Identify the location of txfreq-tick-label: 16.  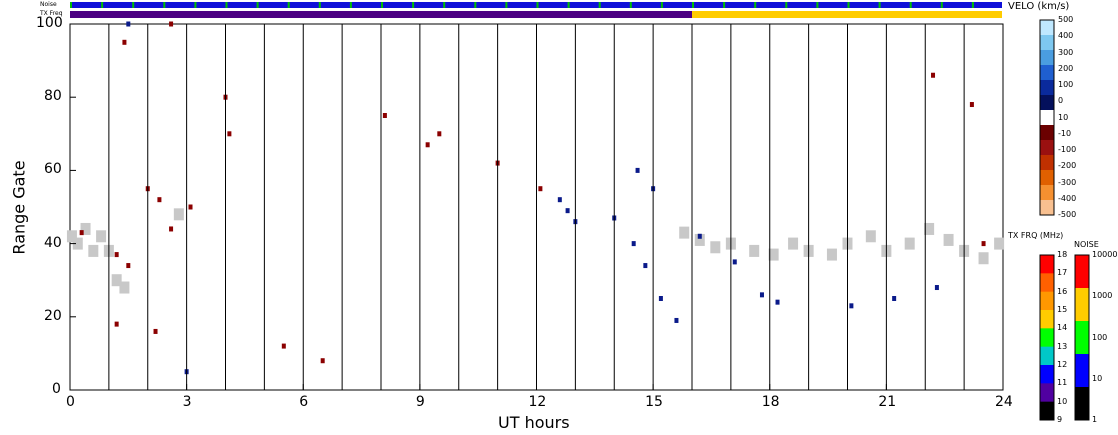
(1062, 291).